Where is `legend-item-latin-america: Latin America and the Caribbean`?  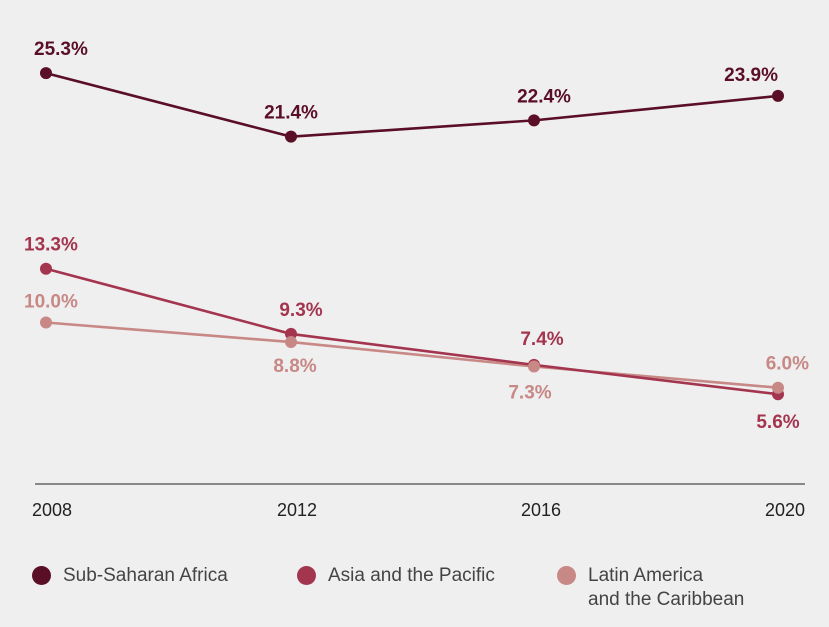
legend-item-latin-america: Latin America and the Caribbean is located at coordinates (650, 588).